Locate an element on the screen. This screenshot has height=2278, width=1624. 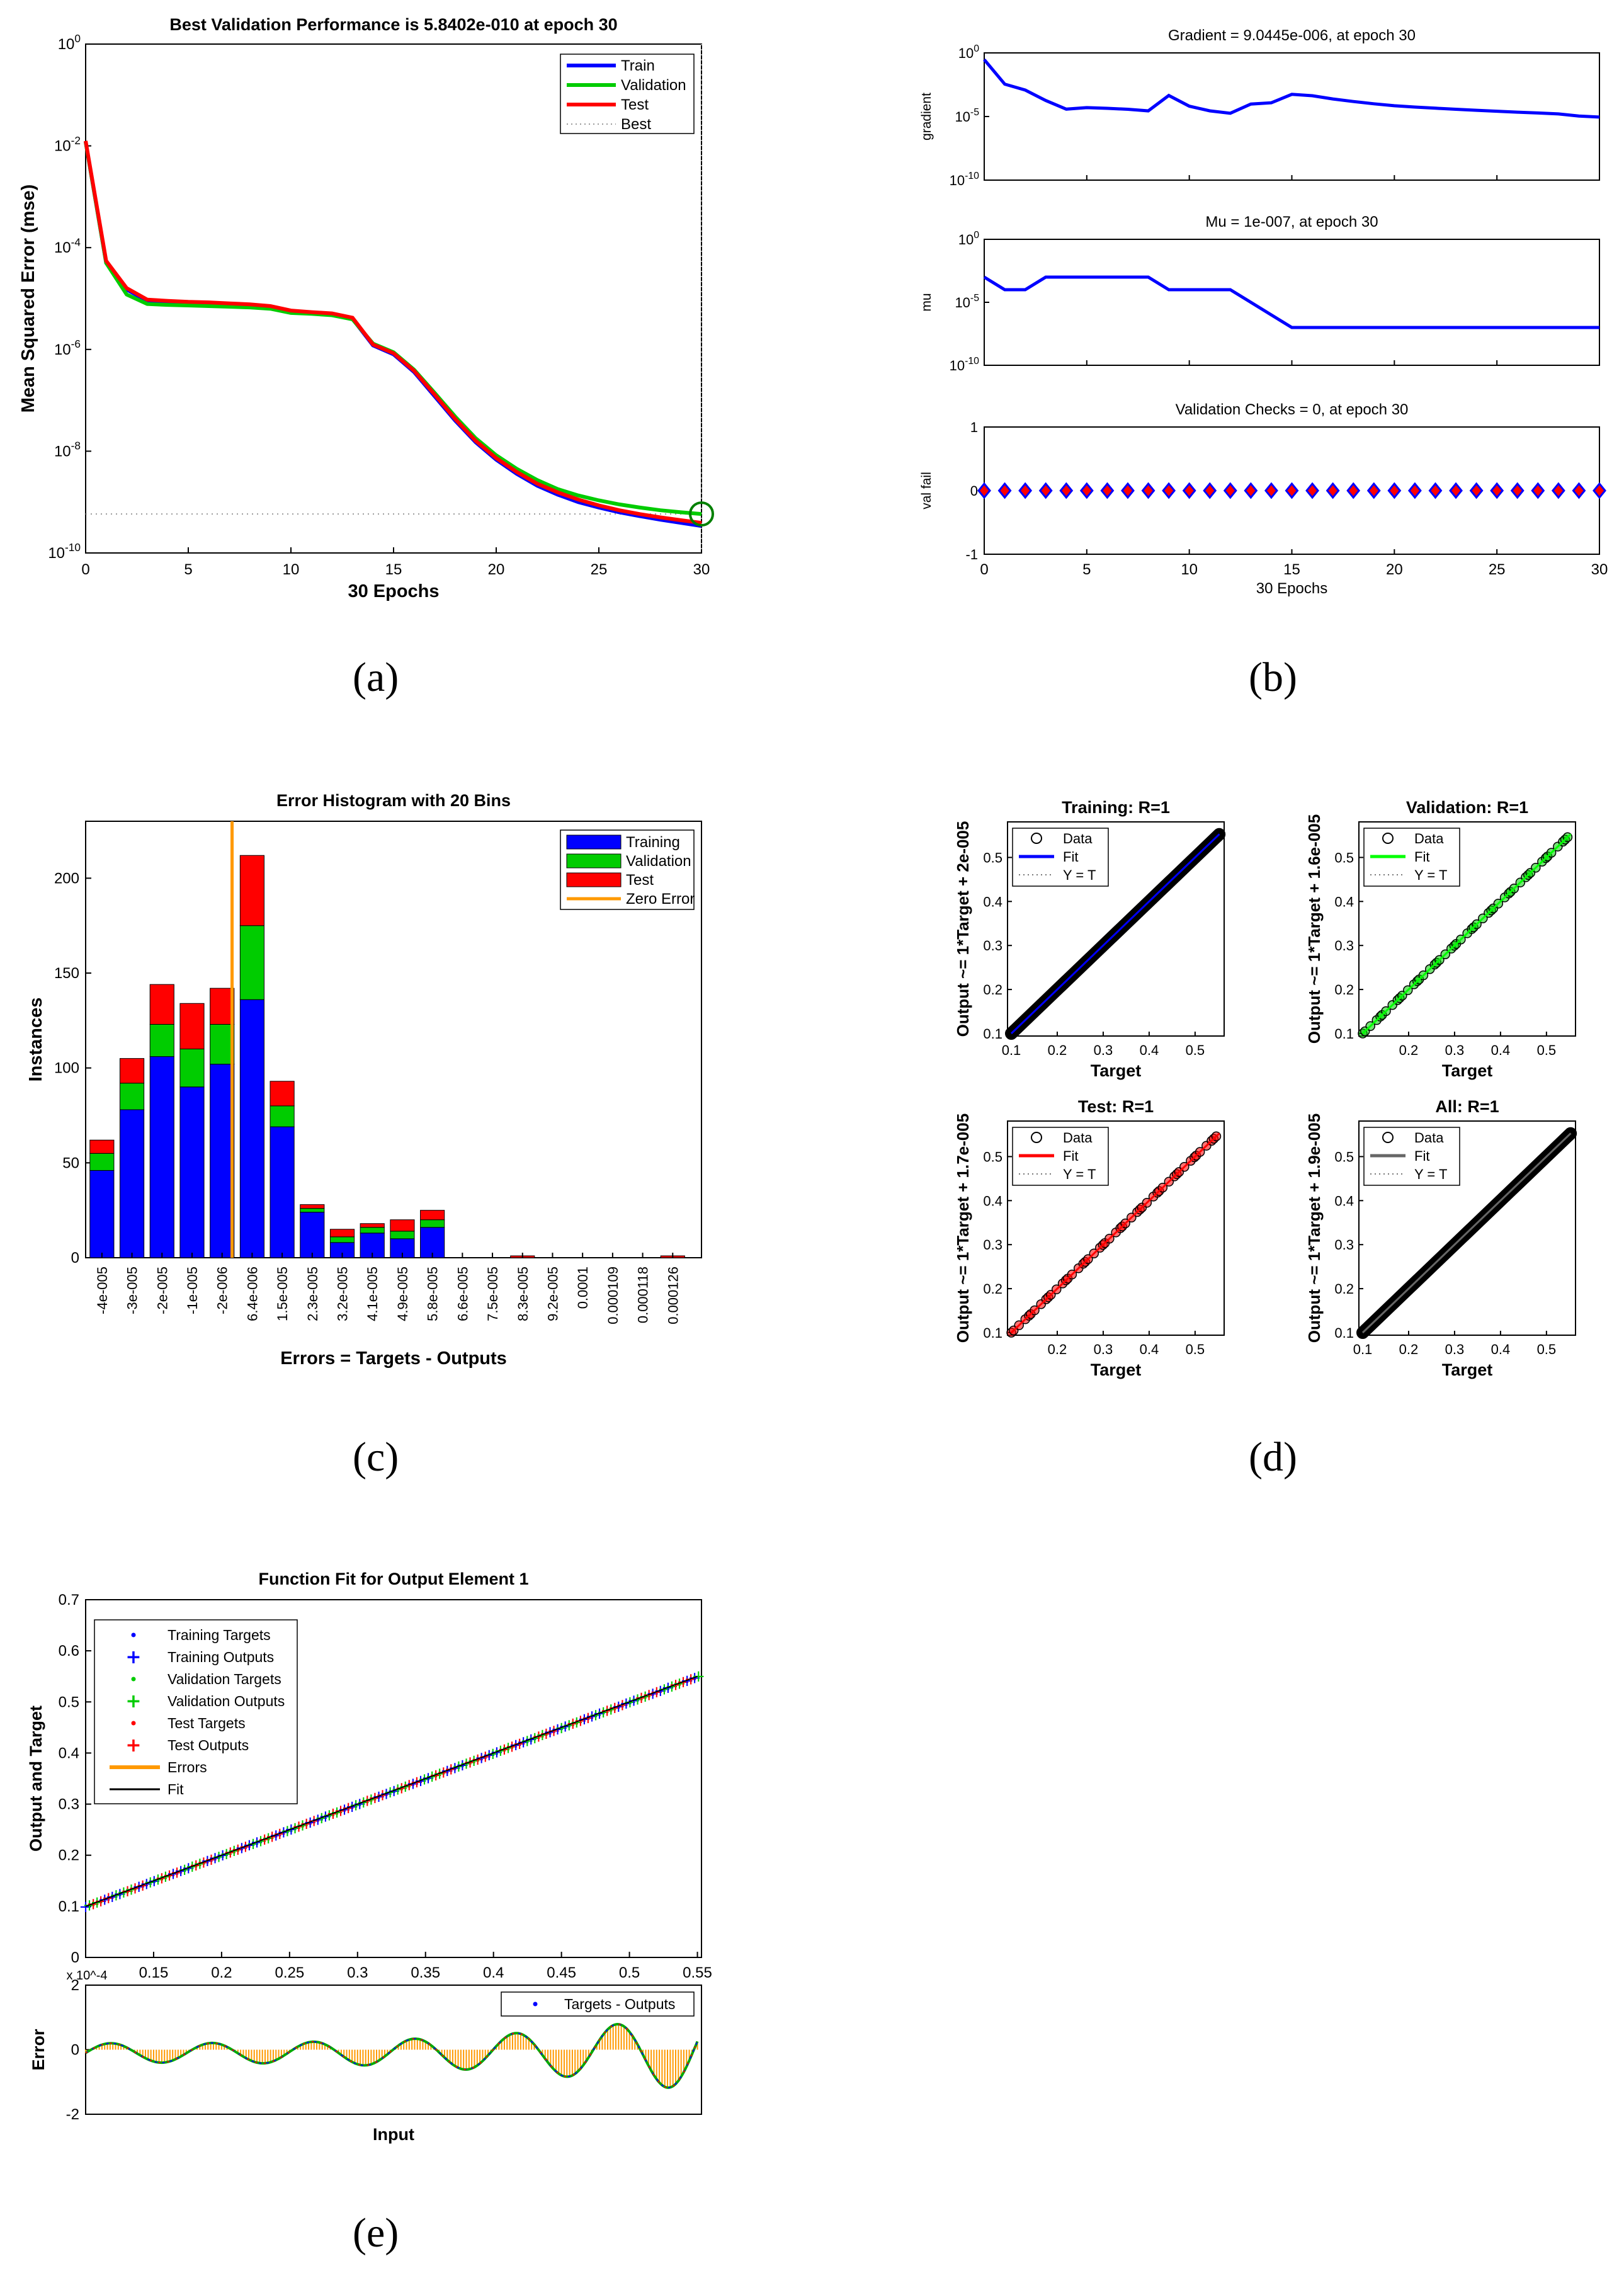
regression-title-2: Test: R=1 is located at coordinates (1116, 1106).